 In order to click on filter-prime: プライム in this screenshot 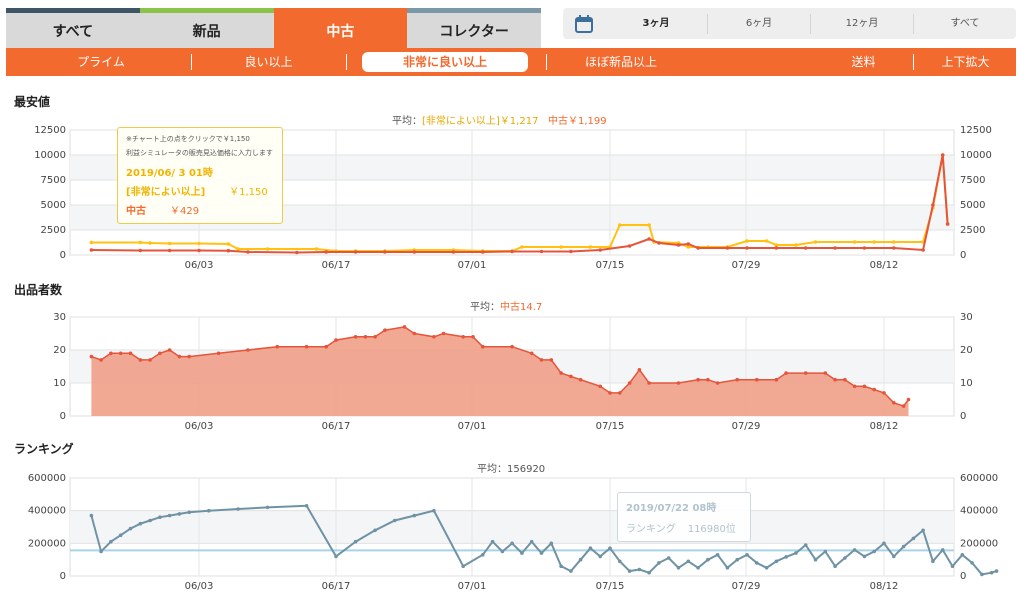, I will do `click(101, 62)`.